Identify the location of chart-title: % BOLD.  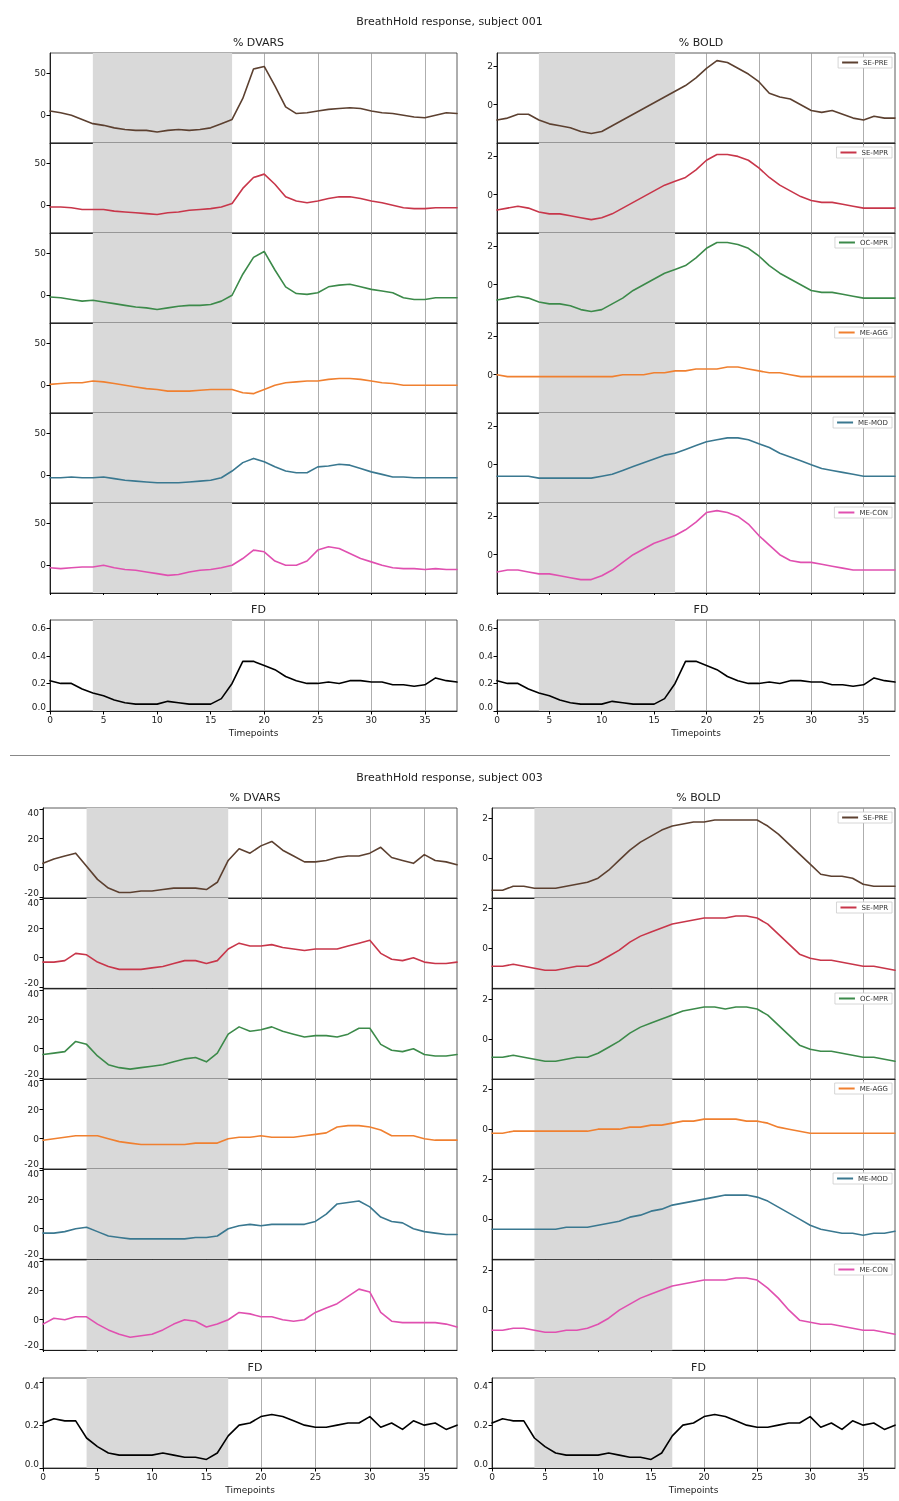
(701, 42).